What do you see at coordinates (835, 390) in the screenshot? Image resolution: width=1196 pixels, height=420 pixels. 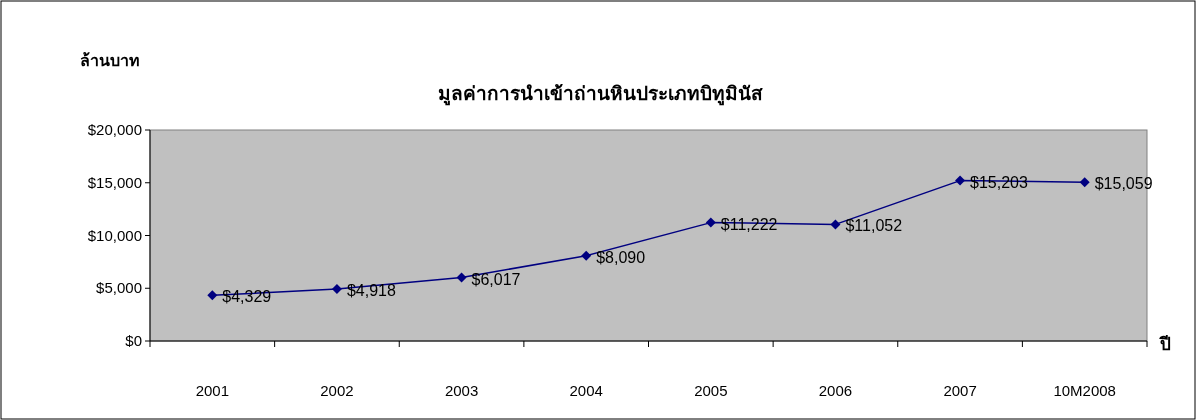 I see `x-tick-label: 2006` at bounding box center [835, 390].